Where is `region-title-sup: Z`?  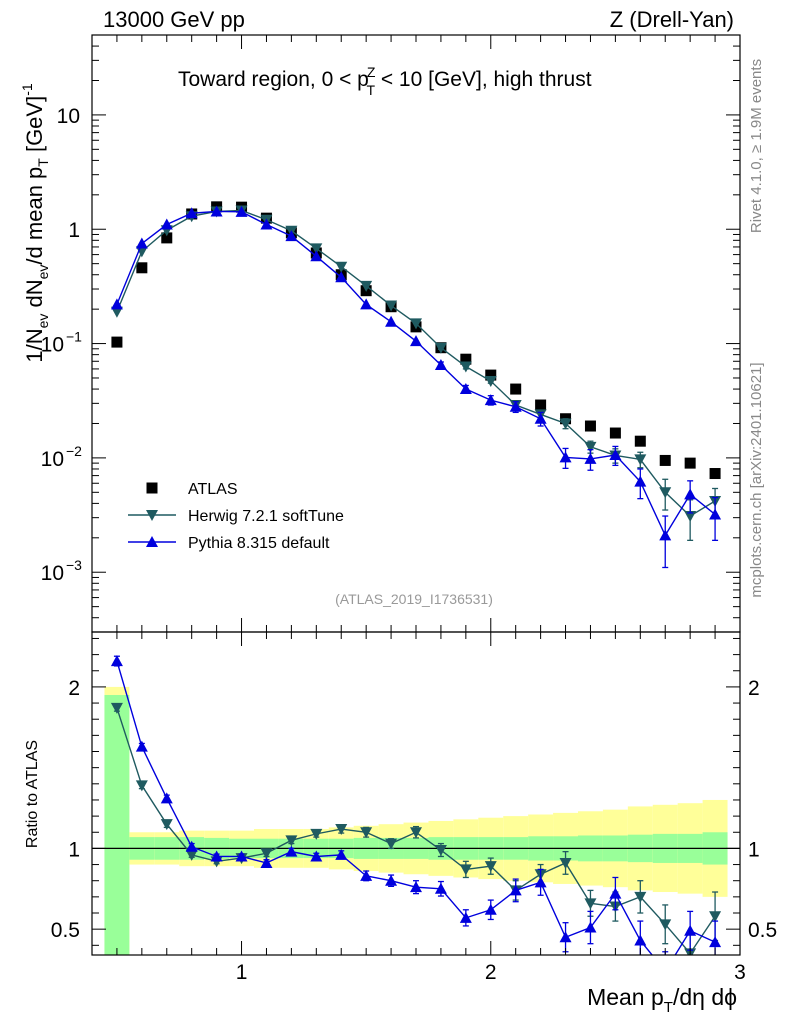
region-title-sup: Z is located at coordinates (371, 72).